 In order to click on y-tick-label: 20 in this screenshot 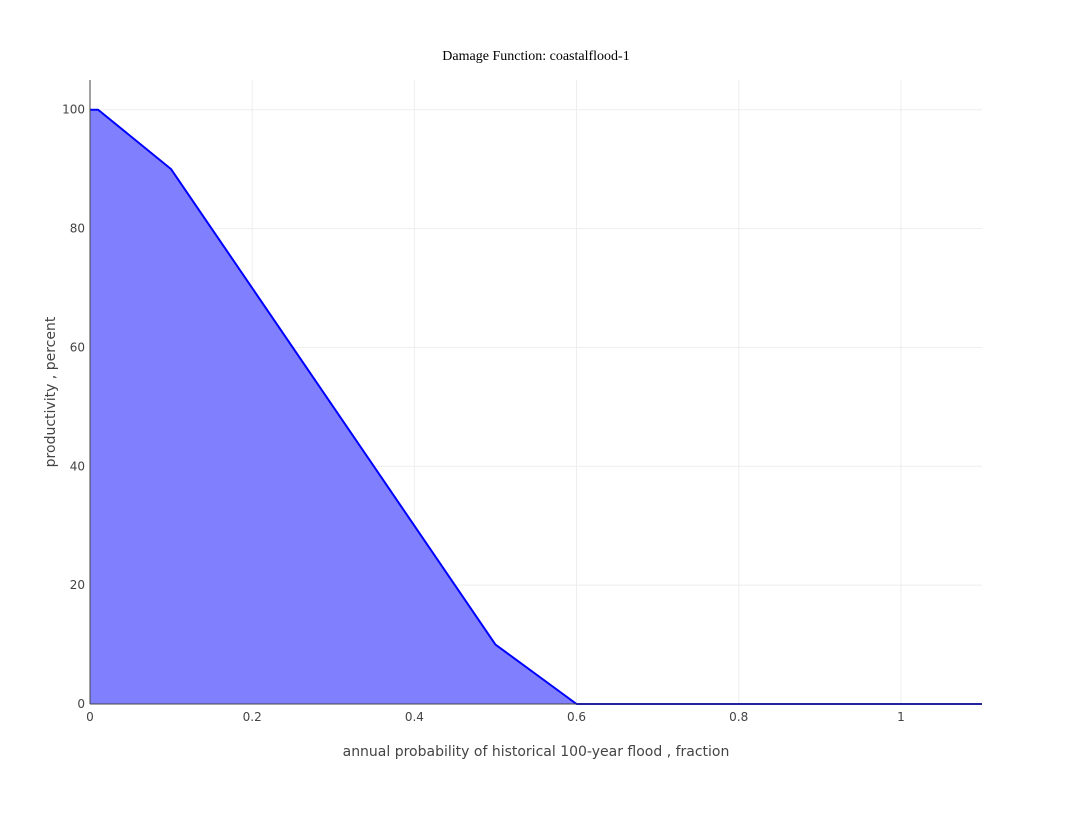, I will do `click(77, 585)`.